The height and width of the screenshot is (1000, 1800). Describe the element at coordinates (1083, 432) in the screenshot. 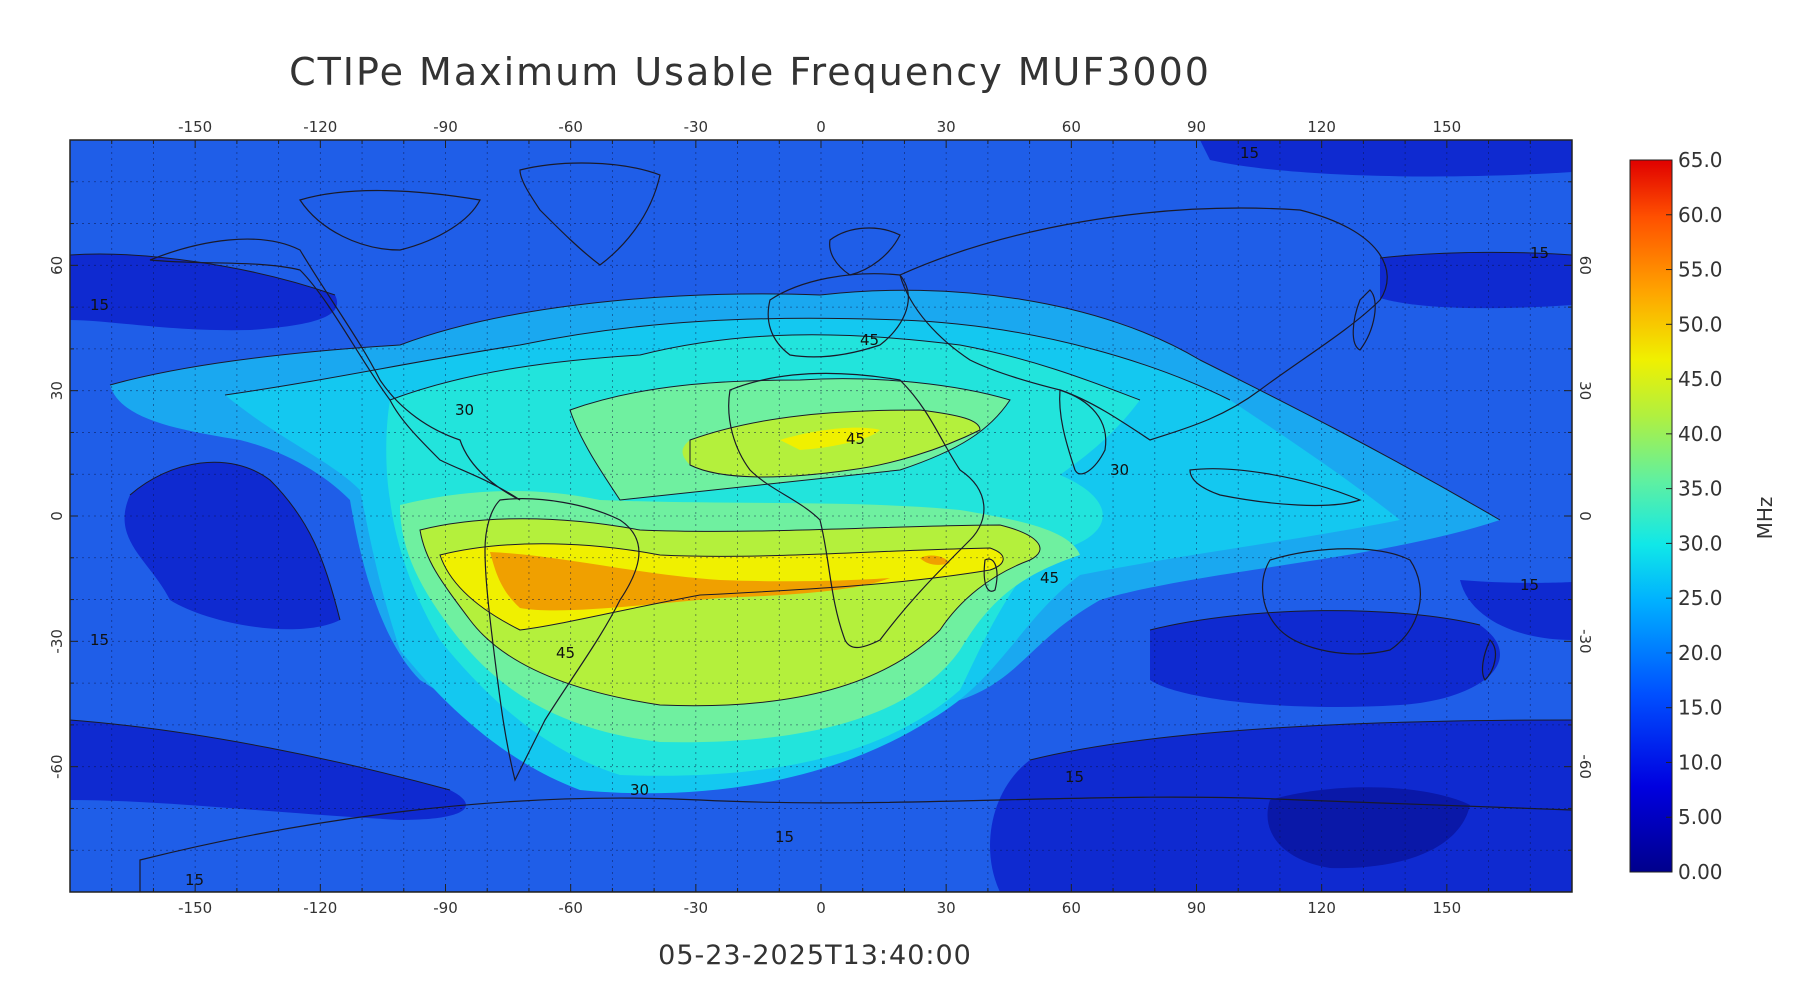

I see `coast-india` at that location.